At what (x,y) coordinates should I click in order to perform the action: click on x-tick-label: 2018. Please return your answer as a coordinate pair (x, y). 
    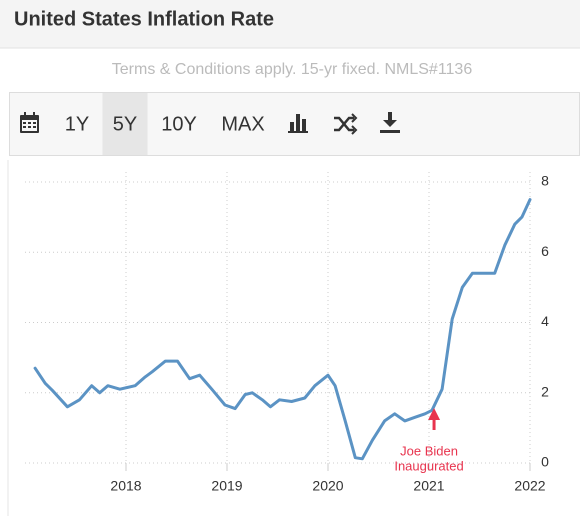
    Looking at the image, I should click on (125, 486).